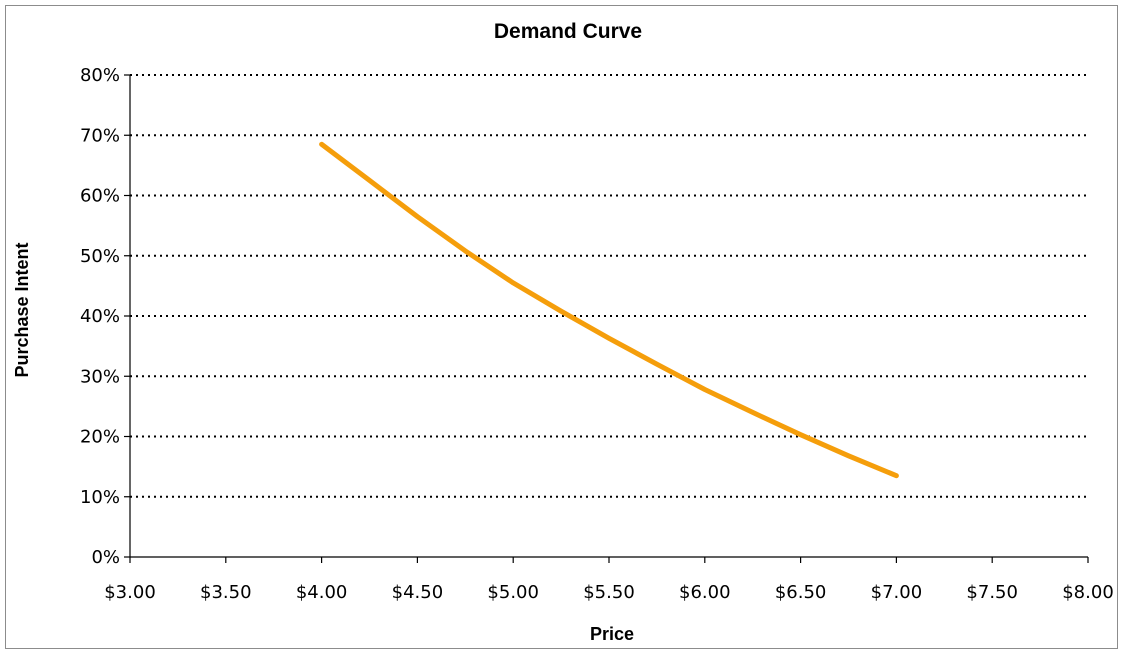 This screenshot has width=1126, height=656. What do you see at coordinates (513, 592) in the screenshot?
I see `x-tick-label-4: $5.00` at bounding box center [513, 592].